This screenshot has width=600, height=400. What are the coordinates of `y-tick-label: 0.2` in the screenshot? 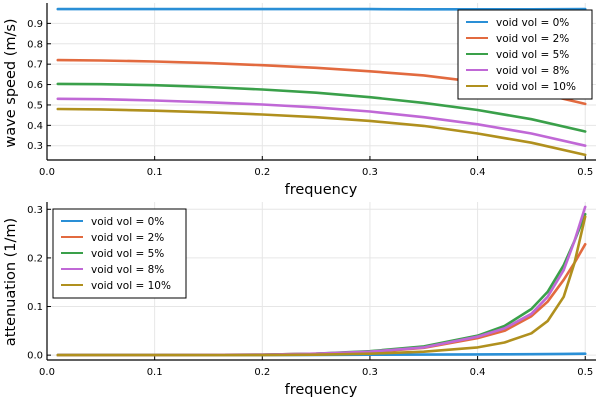 It's located at (35, 258).